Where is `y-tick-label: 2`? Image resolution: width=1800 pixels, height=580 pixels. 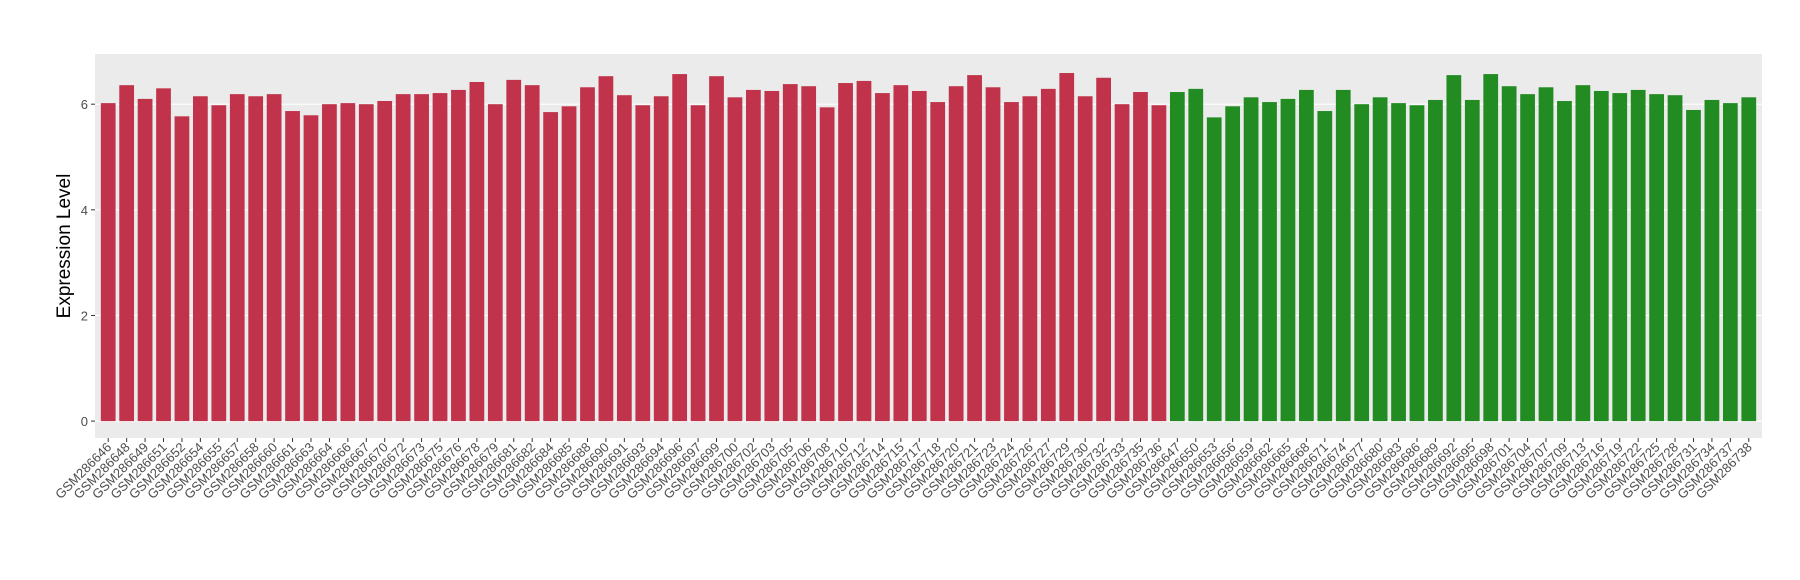
y-tick-label: 2 is located at coordinates (84, 315).